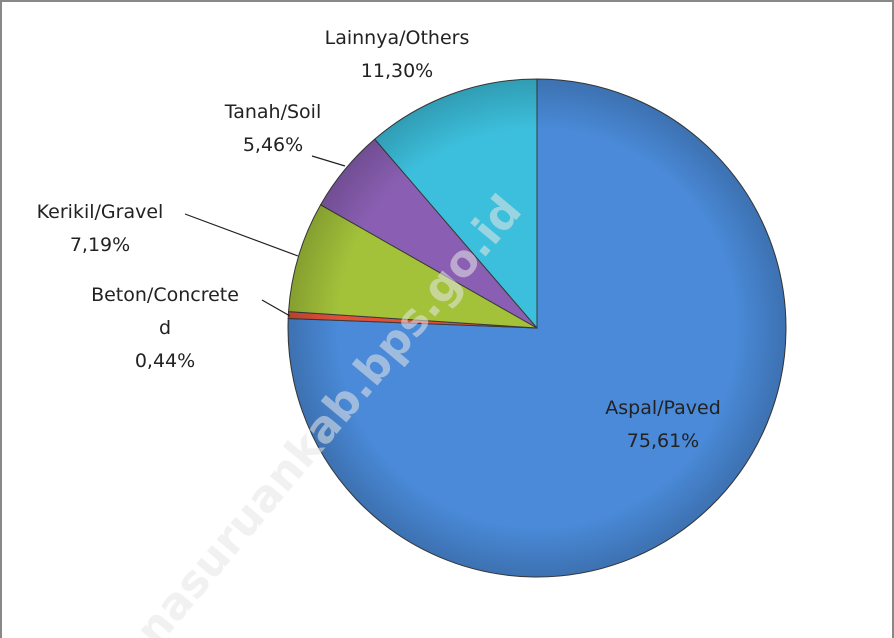  I want to click on category-label: Tanah/Soil, so click(273, 112).